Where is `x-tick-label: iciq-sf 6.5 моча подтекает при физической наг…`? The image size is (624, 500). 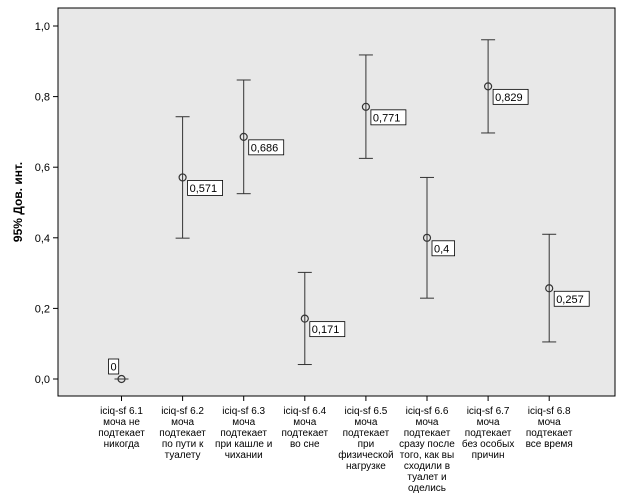
x-tick-label: iciq-sf 6.5 моча подтекает при физической наг… is located at coordinates (365, 439).